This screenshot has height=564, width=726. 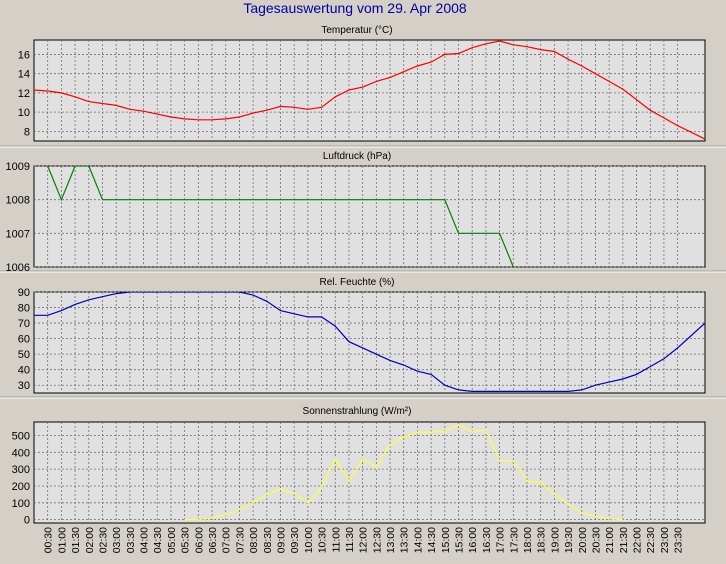 What do you see at coordinates (446, 540) in the screenshot?
I see `x-tick-label: 15:00` at bounding box center [446, 540].